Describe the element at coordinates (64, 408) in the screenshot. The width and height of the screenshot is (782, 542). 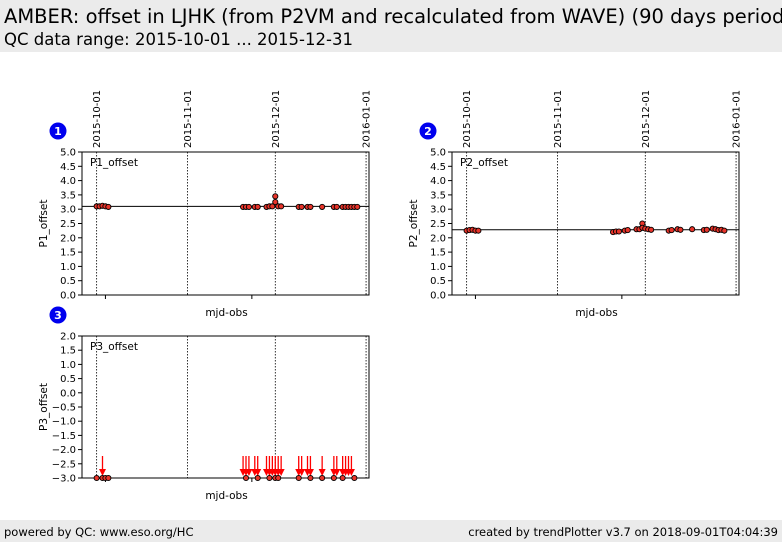
I see `y-tick-label: −0.5` at that location.